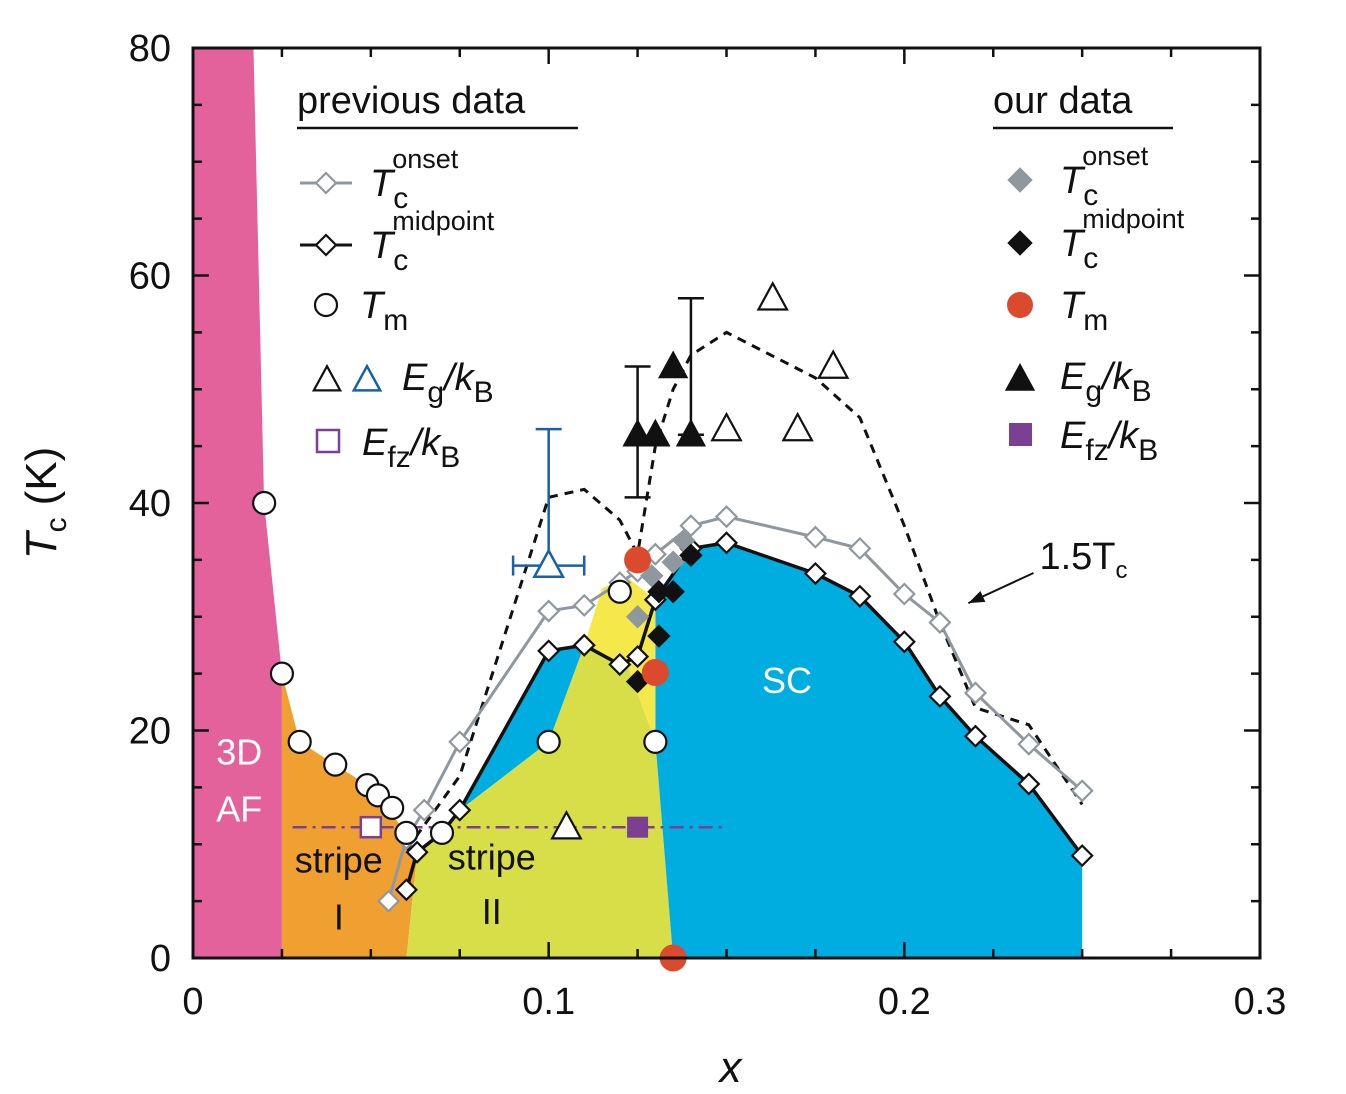 This screenshot has width=1346, height=1094. I want to click on efz-filled-square, so click(638, 827).